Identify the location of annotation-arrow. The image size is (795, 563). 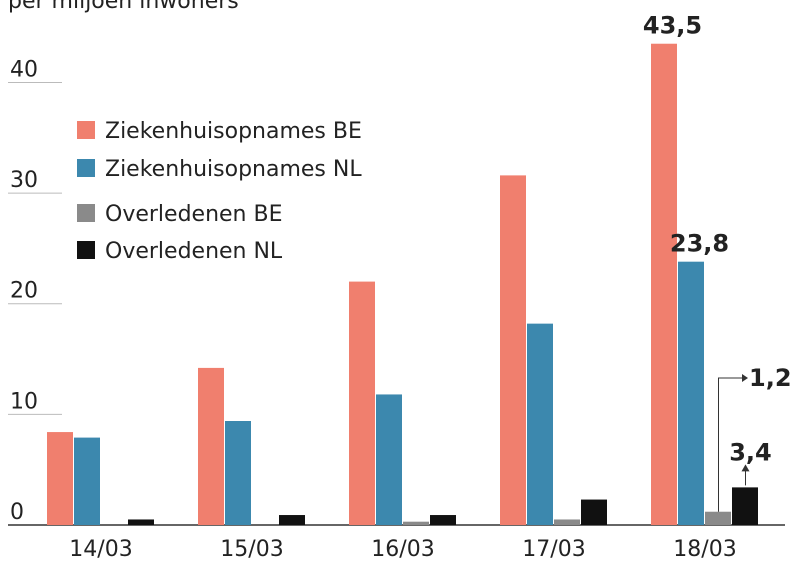
(730, 444).